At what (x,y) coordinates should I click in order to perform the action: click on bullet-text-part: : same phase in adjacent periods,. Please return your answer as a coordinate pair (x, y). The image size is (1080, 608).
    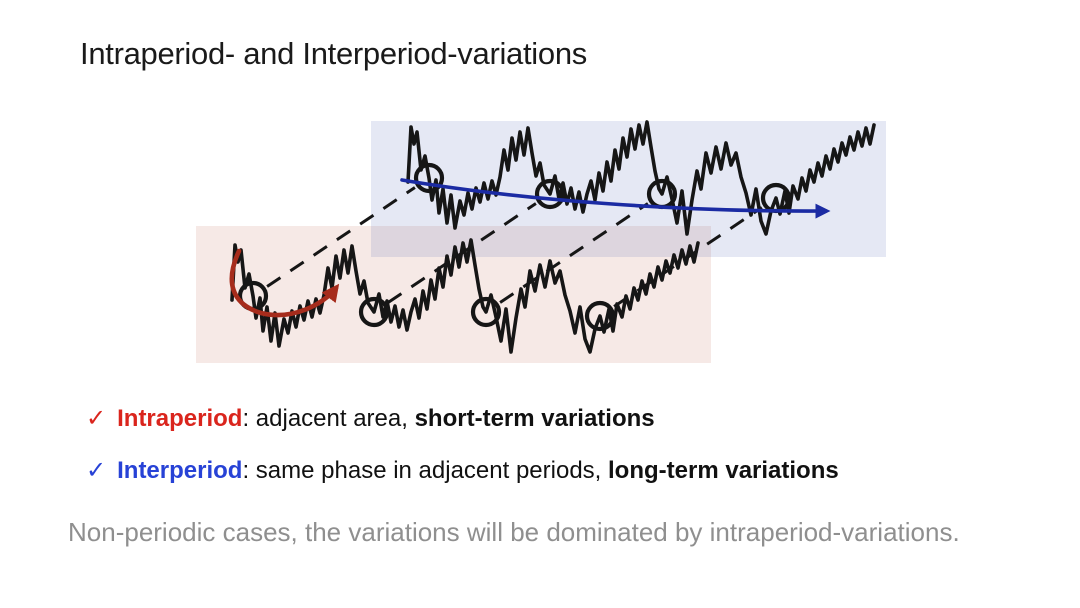
    Looking at the image, I should click on (425, 470).